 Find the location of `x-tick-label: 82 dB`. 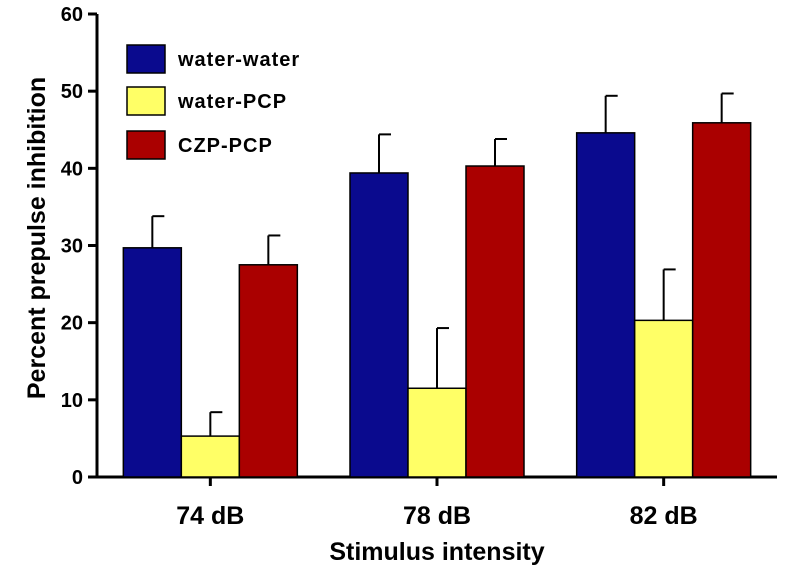

x-tick-label: 82 dB is located at coordinates (664, 516).